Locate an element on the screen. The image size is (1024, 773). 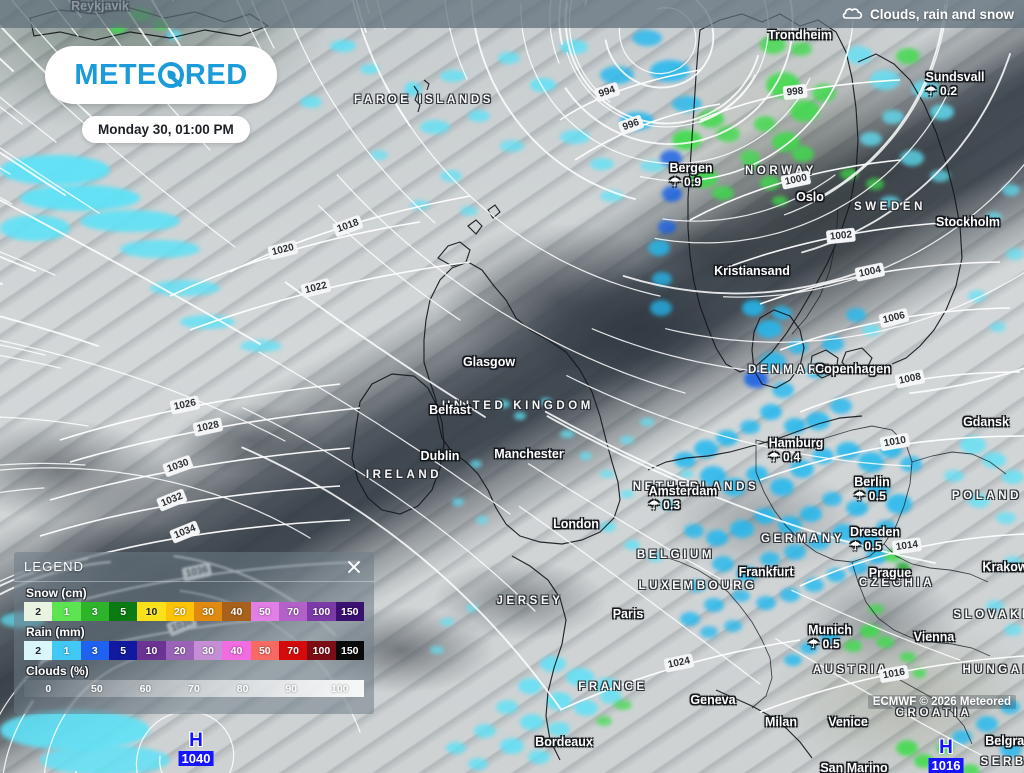
logo-wordmark: METE RED is located at coordinates (160, 75).